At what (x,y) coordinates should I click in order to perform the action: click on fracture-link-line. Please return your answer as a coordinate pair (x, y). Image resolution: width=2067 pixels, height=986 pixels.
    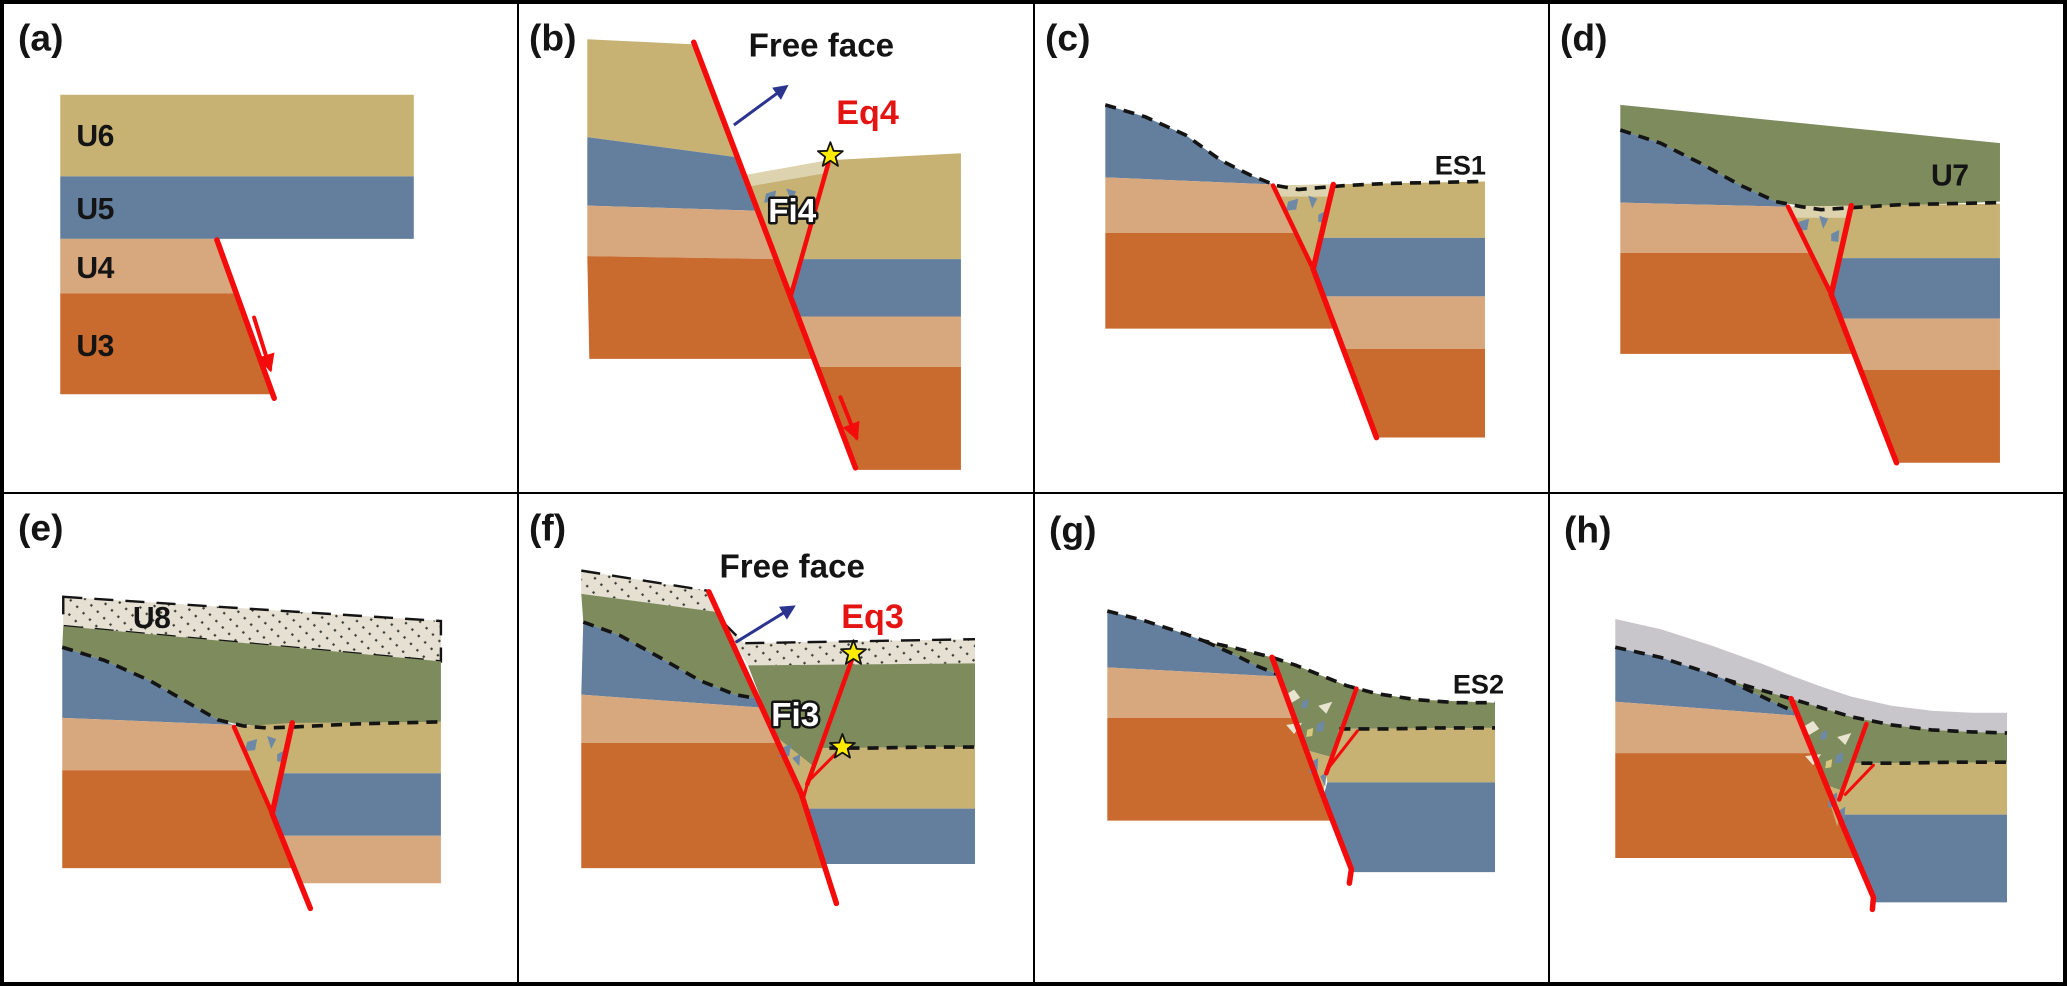
    Looking at the image, I should click on (805, 792).